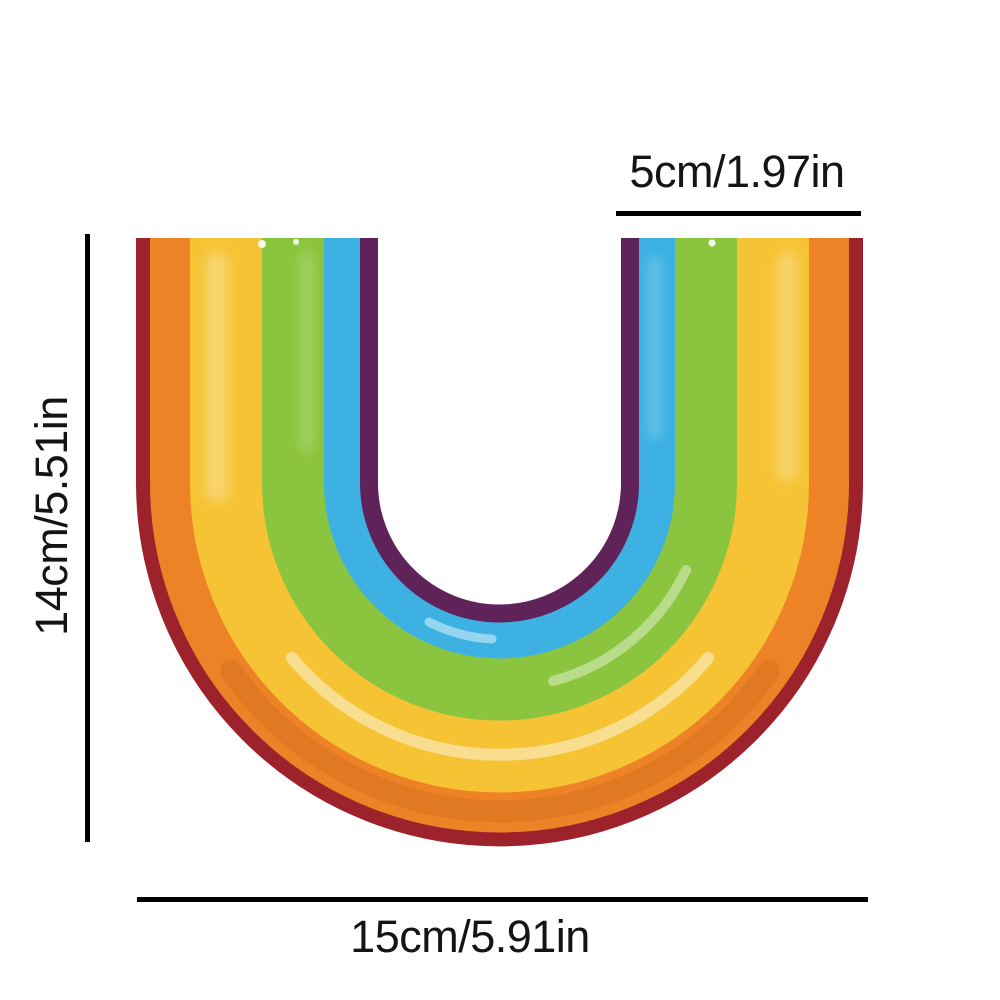 This screenshot has height=1000, width=1000. What do you see at coordinates (217, 377) in the screenshot?
I see `gloss-streak-left-yellow` at bounding box center [217, 377].